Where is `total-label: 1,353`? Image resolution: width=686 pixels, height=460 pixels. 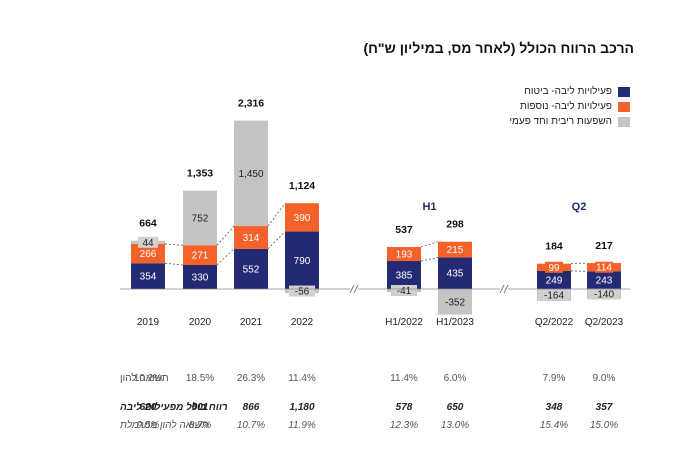 total-label: 1,353 is located at coordinates (200, 174).